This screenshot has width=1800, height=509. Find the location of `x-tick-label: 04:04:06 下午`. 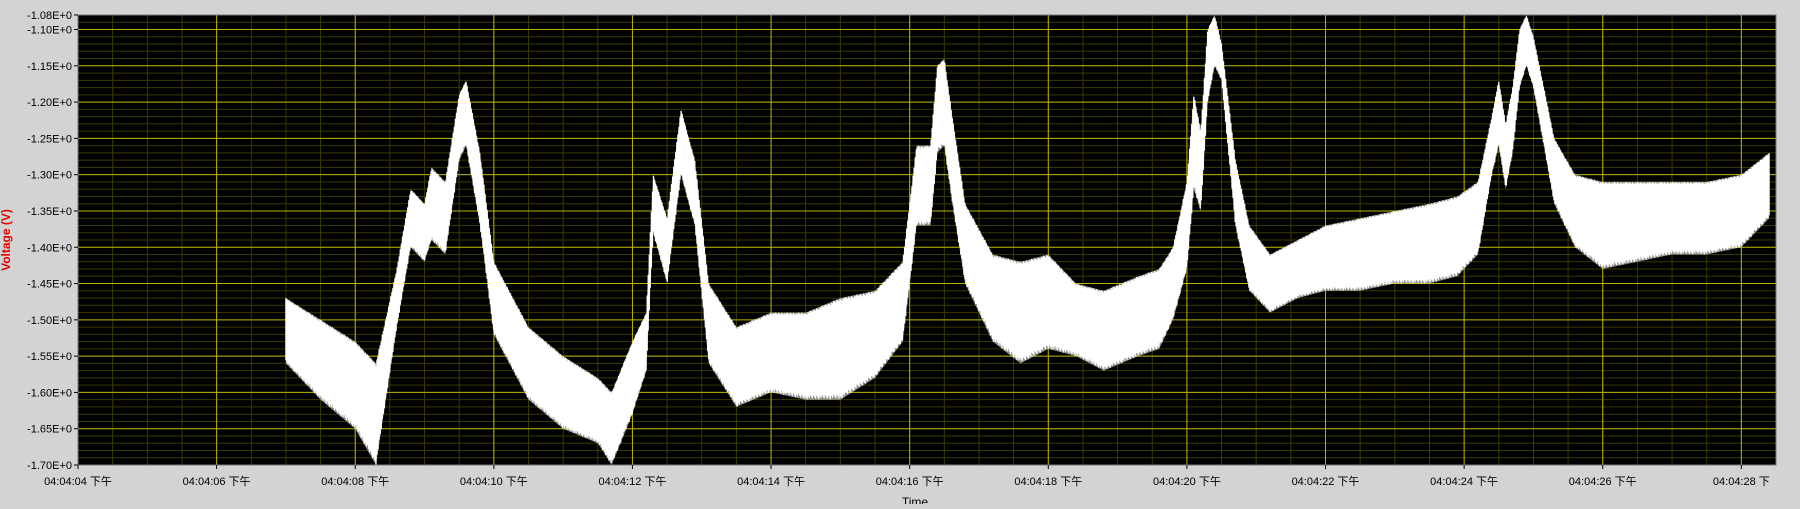

x-tick-label: 04:04:06 下午 is located at coordinates (217, 481).